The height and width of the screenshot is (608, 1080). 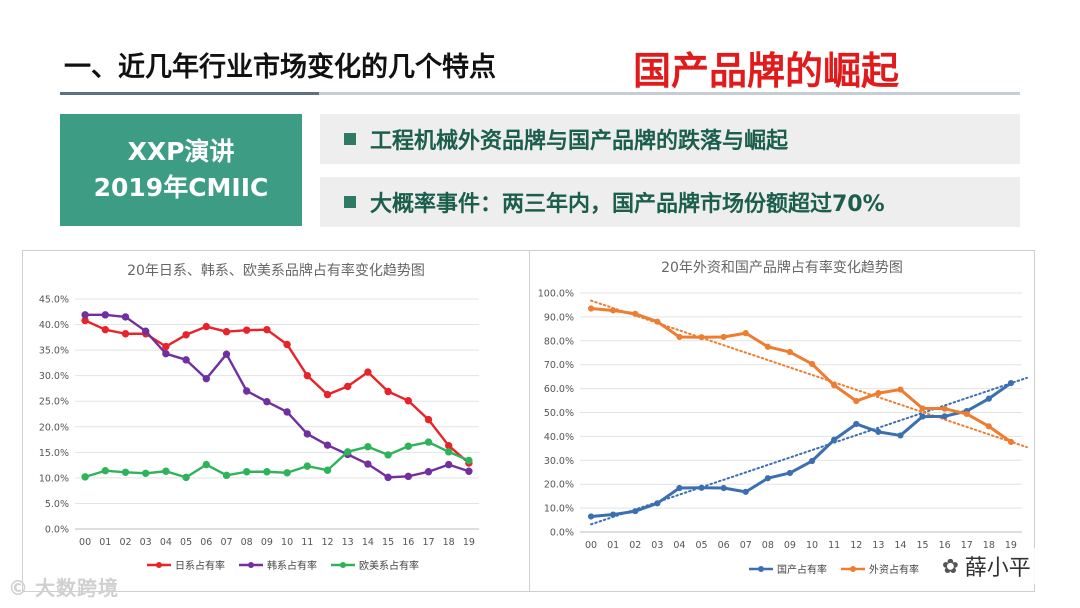 What do you see at coordinates (997, 568) in the screenshot?
I see `watermark-right-text: 薛小平` at bounding box center [997, 568].